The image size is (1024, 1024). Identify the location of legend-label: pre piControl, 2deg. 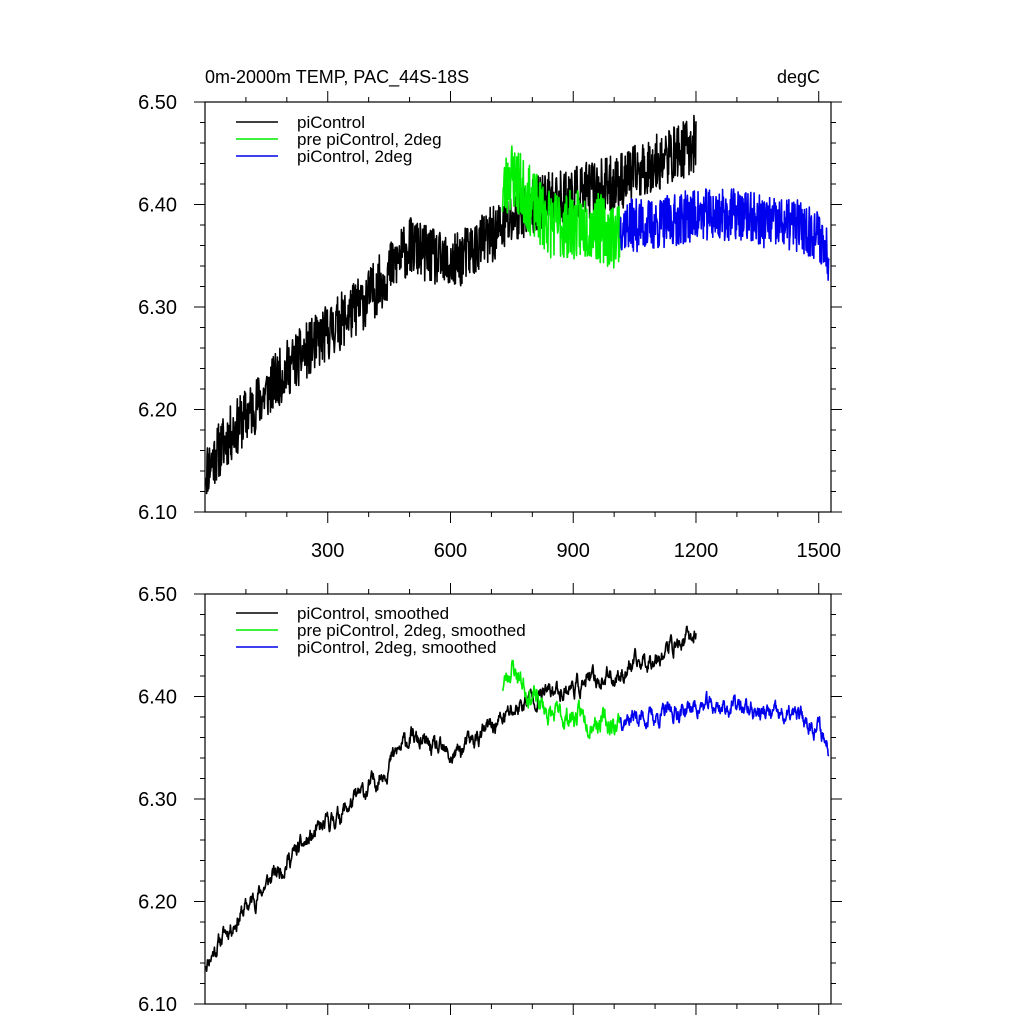
(369, 139).